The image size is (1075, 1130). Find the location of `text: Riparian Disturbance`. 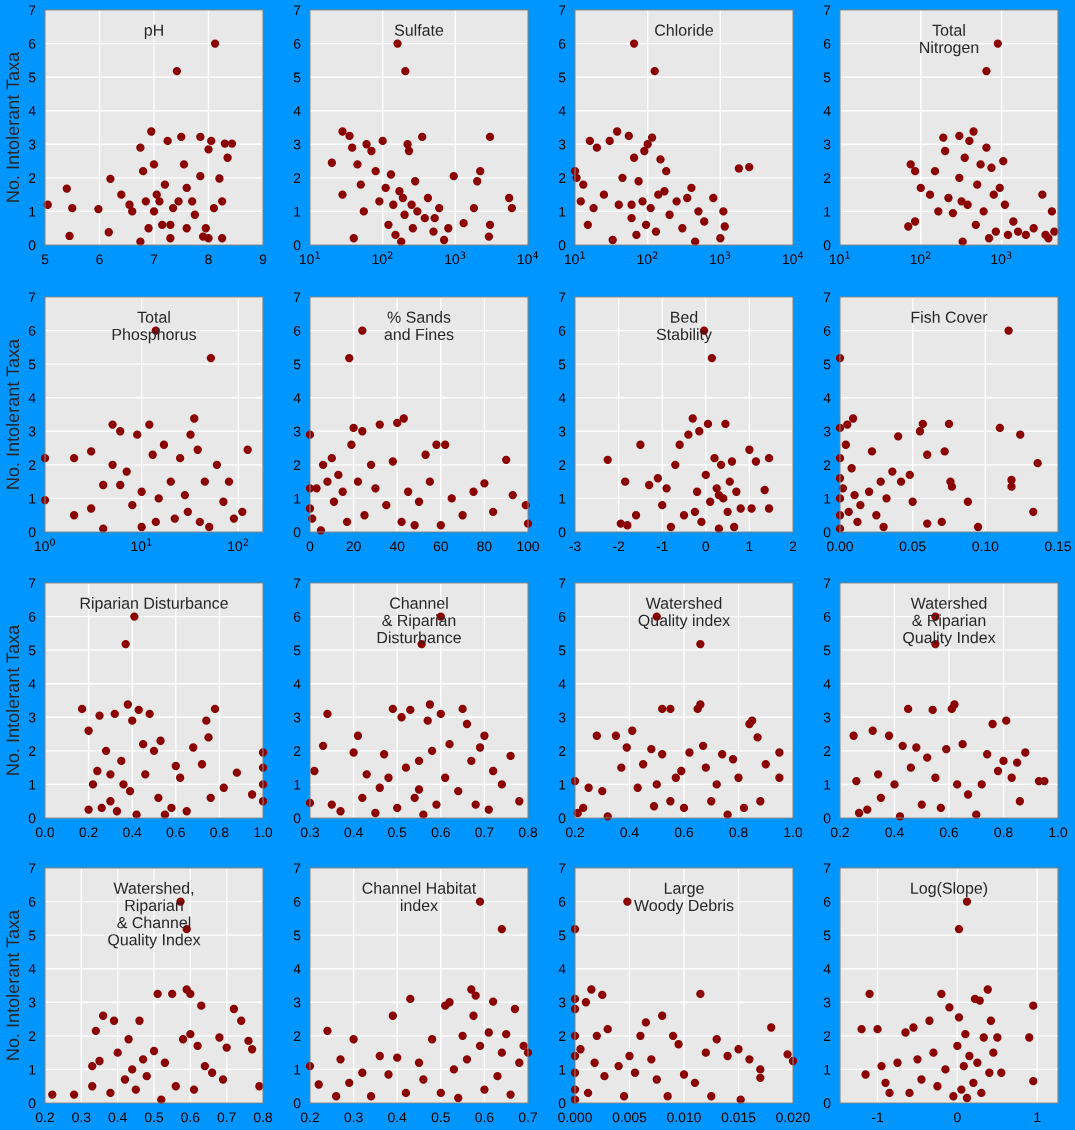

text: Riparian Disturbance is located at coordinates (154, 604).